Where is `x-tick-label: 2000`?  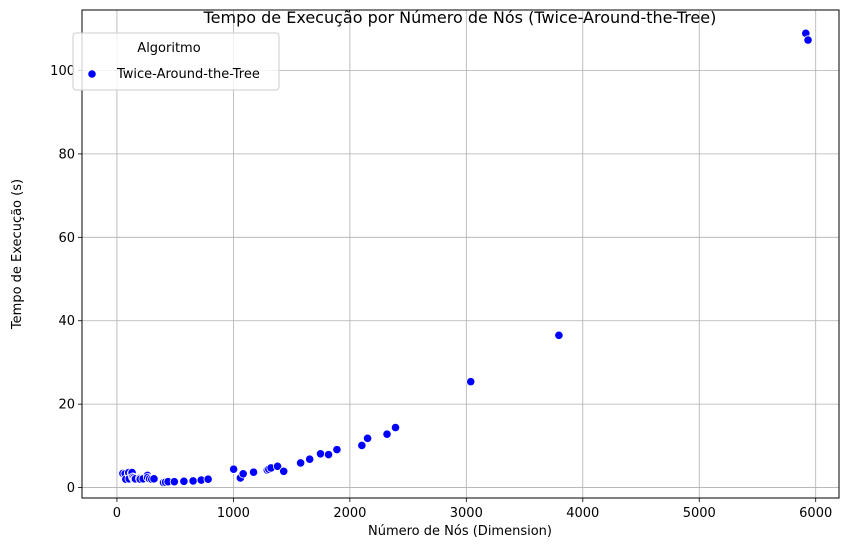
x-tick-label: 2000 is located at coordinates (349, 513).